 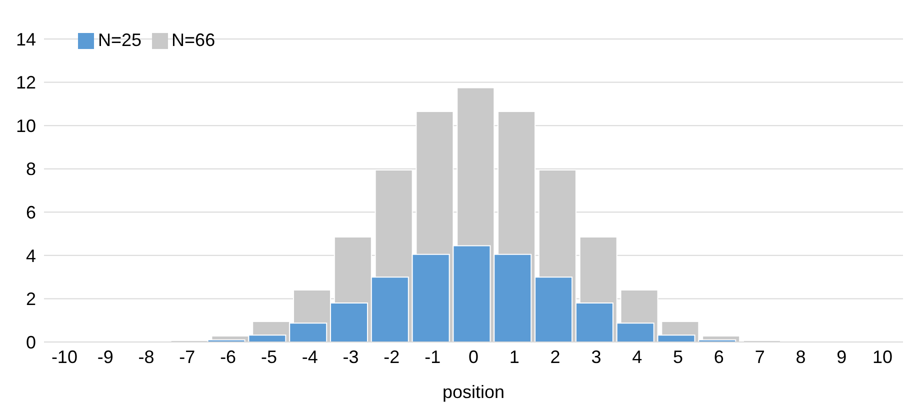 What do you see at coordinates (26, 126) in the screenshot?
I see `y-tick-label: 10` at bounding box center [26, 126].